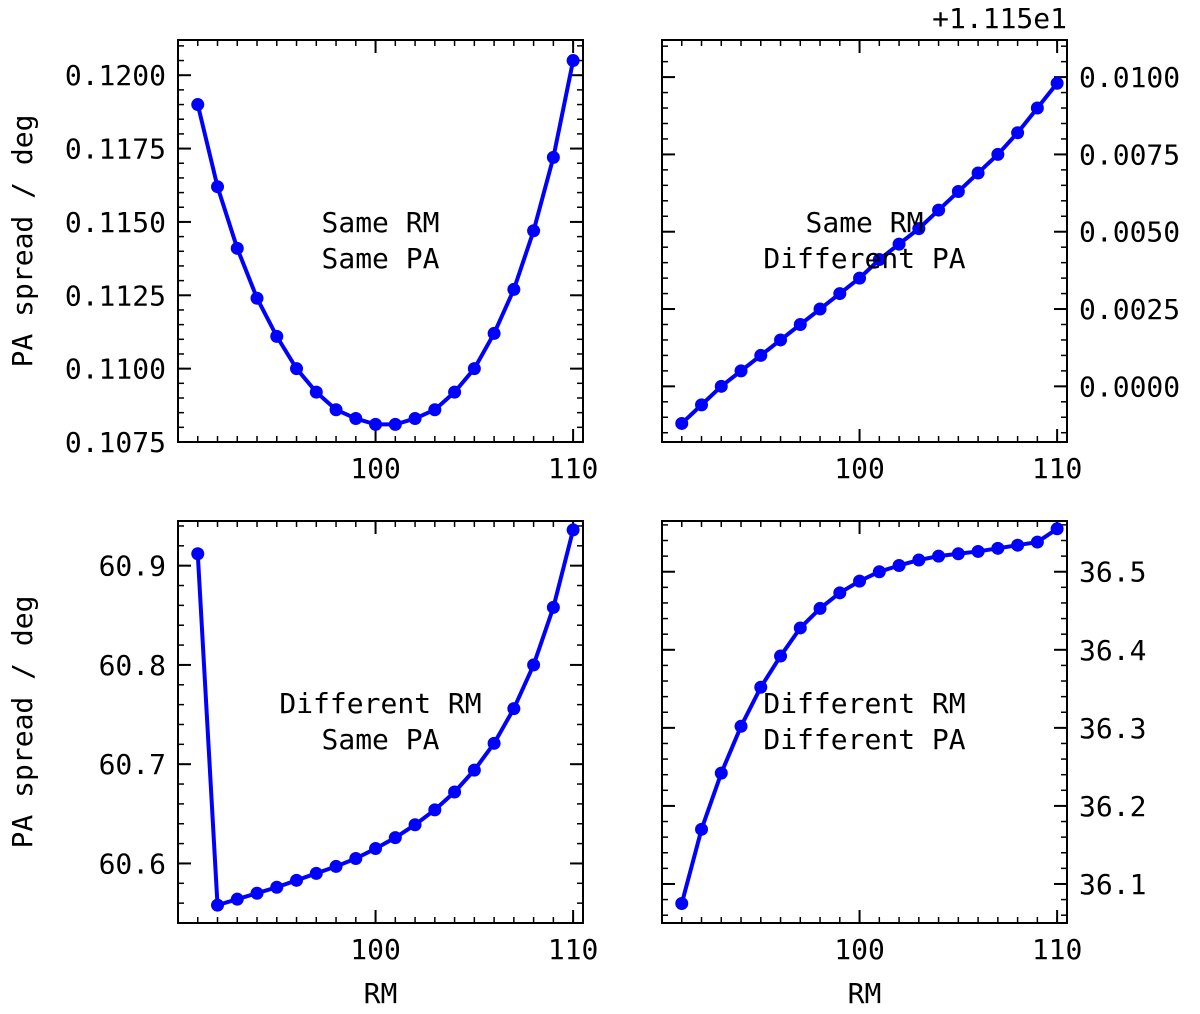  What do you see at coordinates (1129, 309) in the screenshot?
I see `y-tick-label: 0.0025` at bounding box center [1129, 309].